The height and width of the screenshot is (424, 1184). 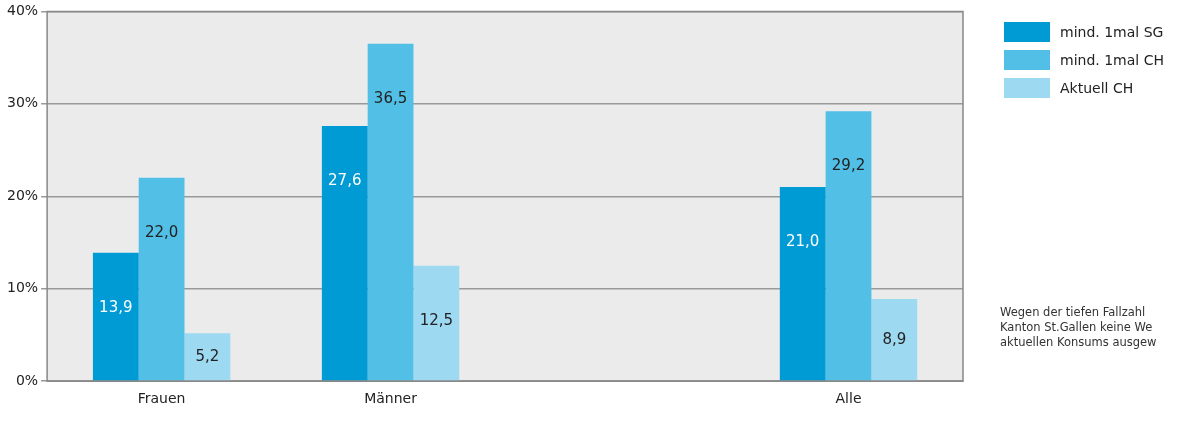 I want to click on data-label: 36,5, so click(x=390, y=97).